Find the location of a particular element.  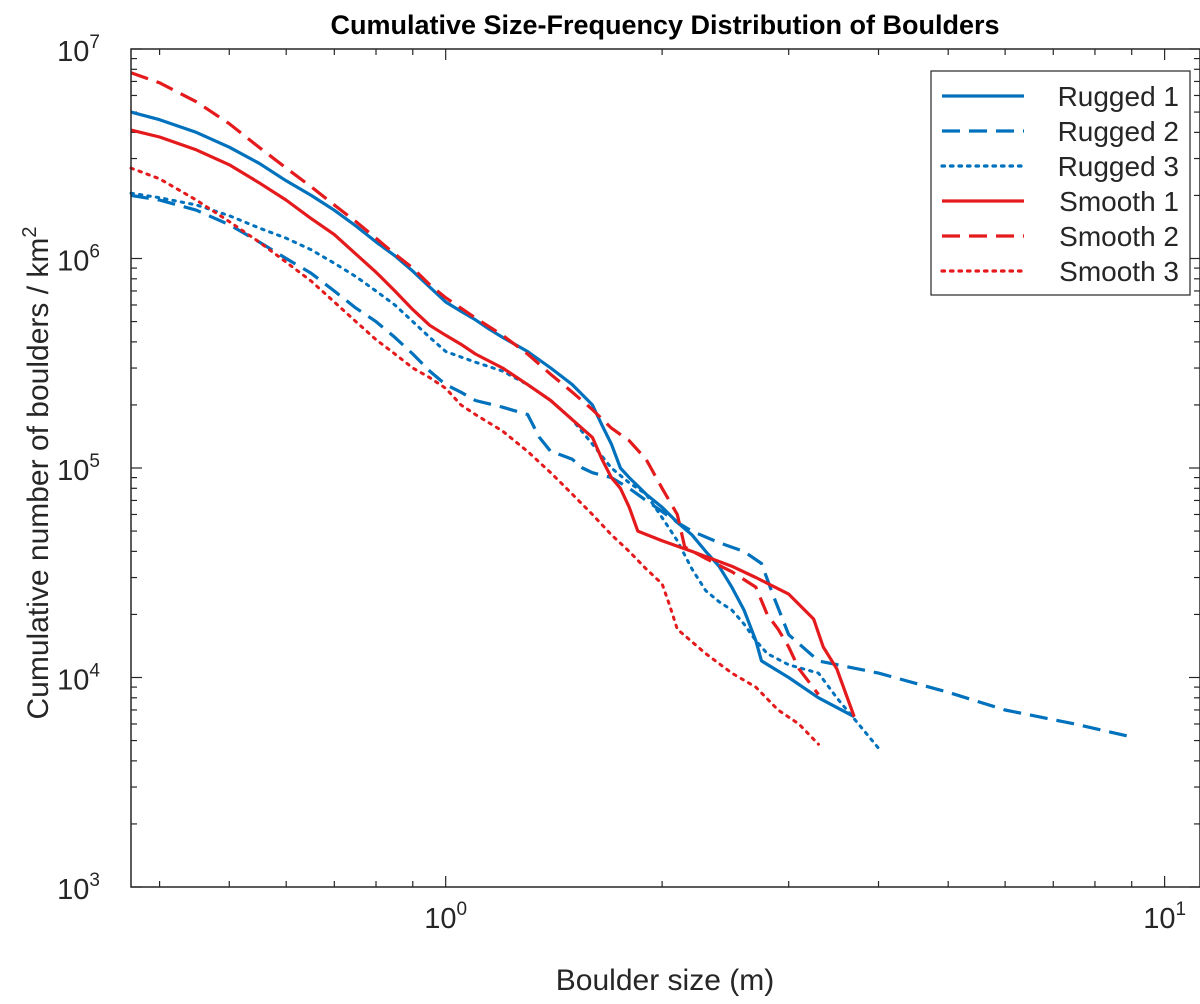

y-axis-label-superscript: 2 is located at coordinates (30, 232).